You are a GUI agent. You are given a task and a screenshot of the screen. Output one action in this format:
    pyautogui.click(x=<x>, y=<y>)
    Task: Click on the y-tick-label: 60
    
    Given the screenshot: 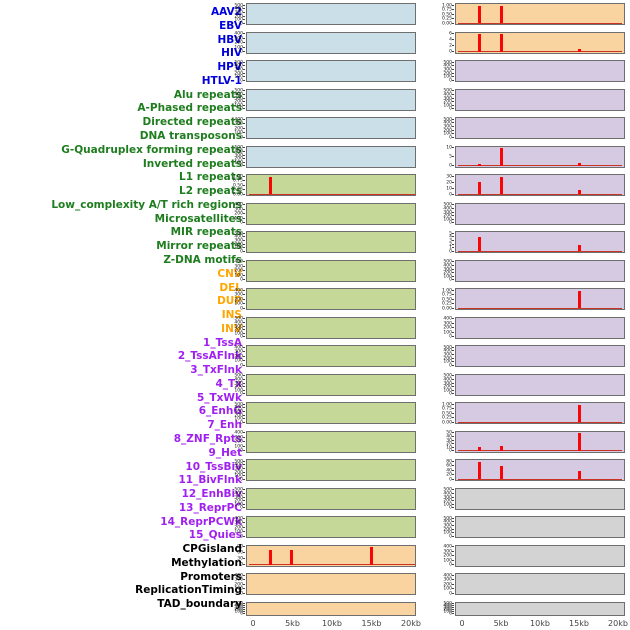 What is the action you would take?
    pyautogui.click(x=449, y=466)
    